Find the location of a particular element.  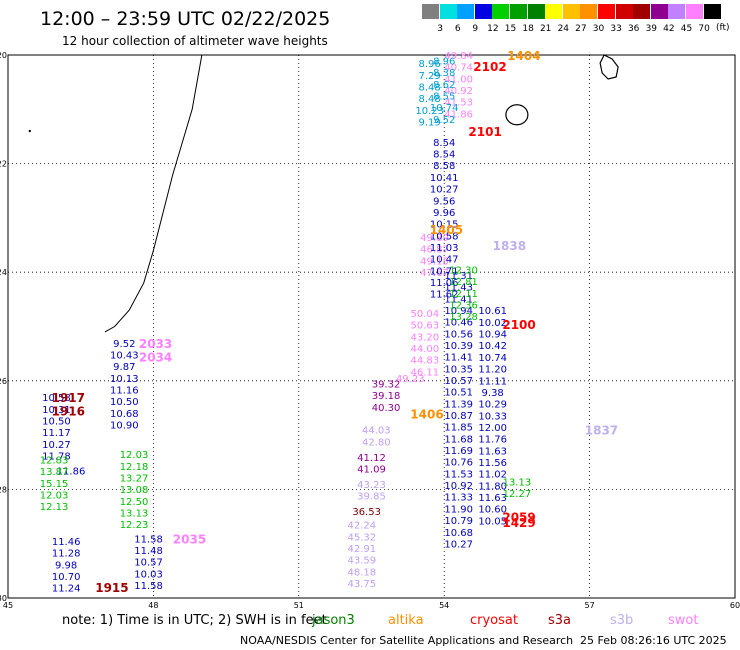

wave-height-label: 12.18 is located at coordinates (134, 467).